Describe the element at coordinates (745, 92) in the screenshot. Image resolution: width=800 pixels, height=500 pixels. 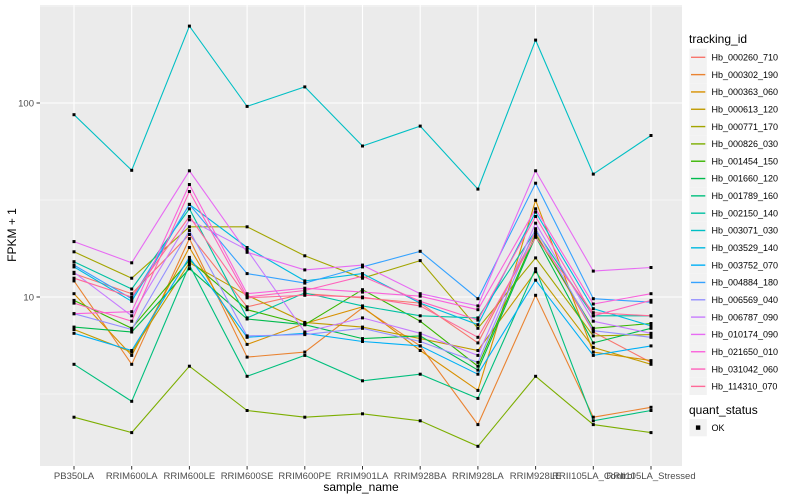
I see `legend-entry-label: Hb_000363_060` at that location.